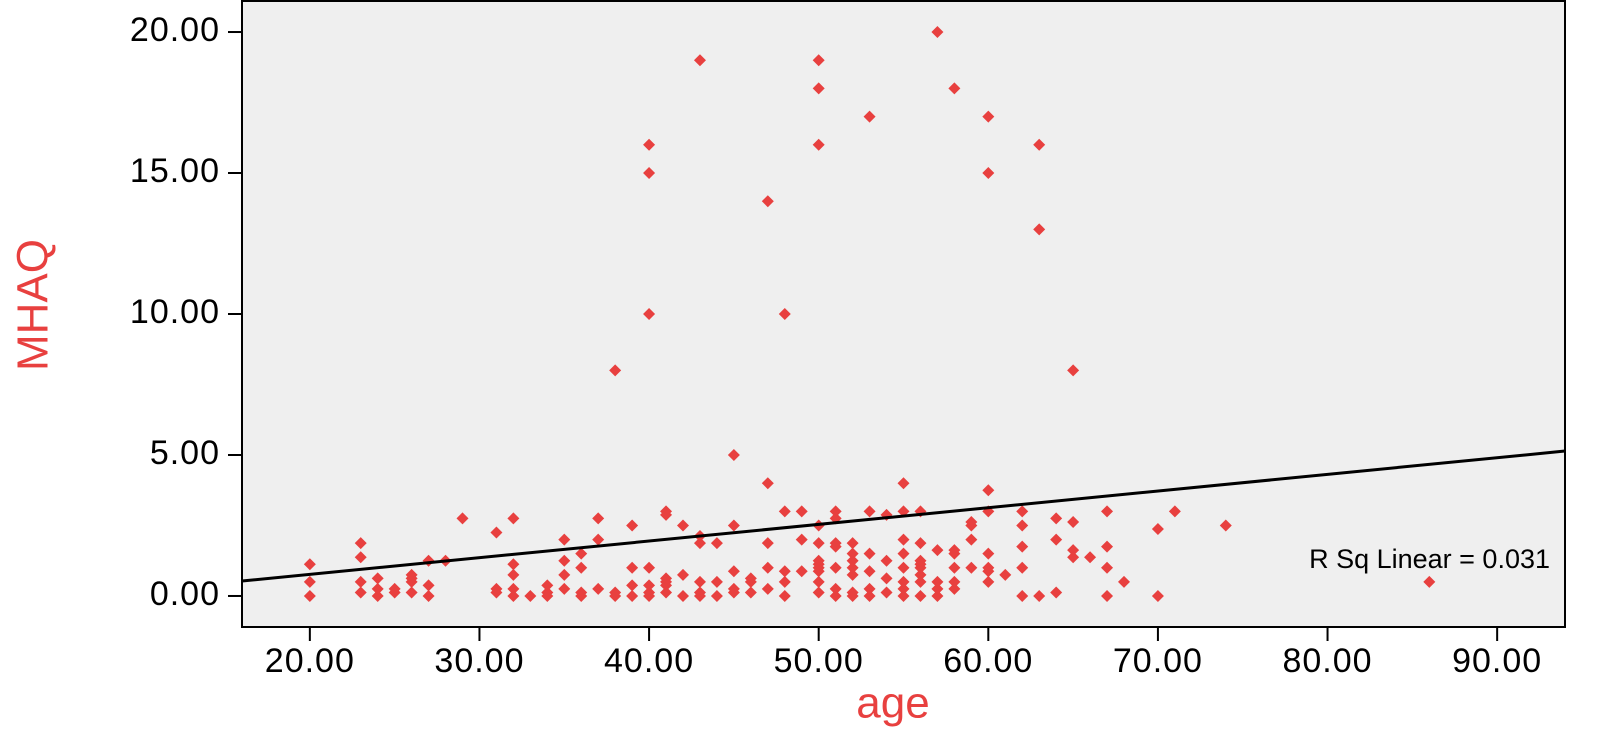  I want to click on y-tick-label: 20.00, so click(175, 30).